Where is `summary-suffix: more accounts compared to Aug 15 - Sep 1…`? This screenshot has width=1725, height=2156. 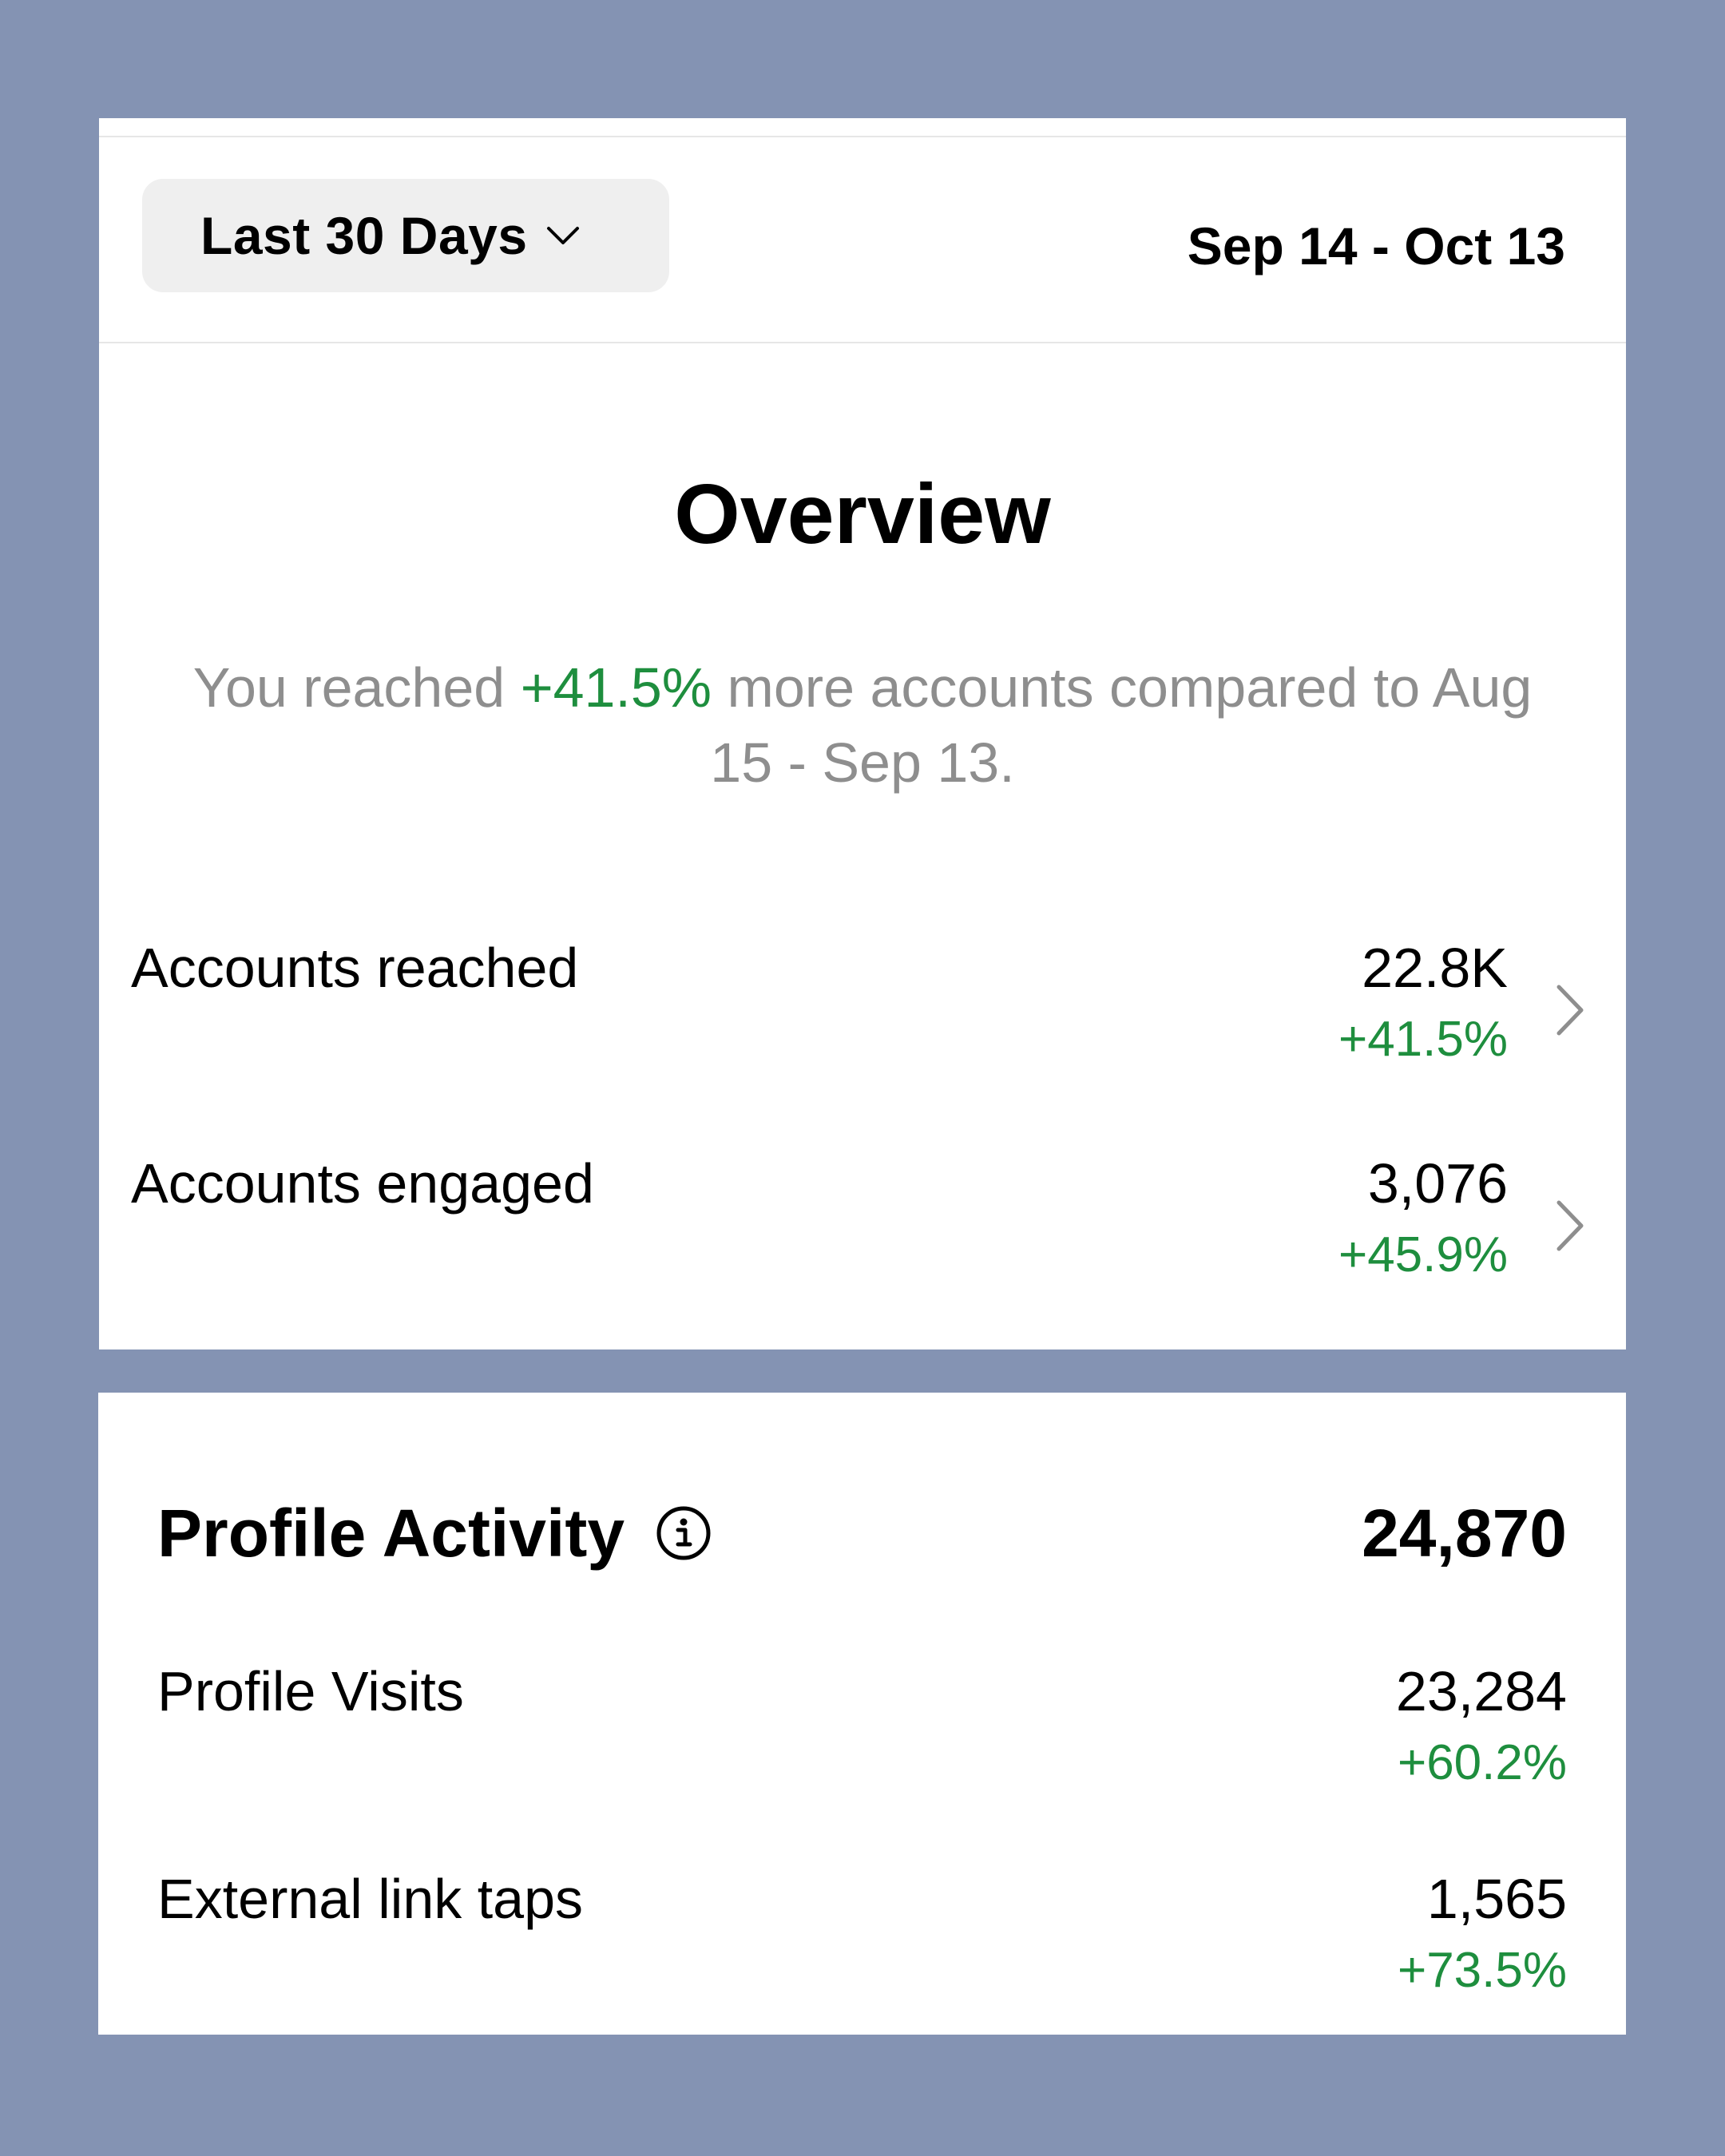 summary-suffix: more accounts compared to Aug 15 - Sep 1… is located at coordinates (1122, 725).